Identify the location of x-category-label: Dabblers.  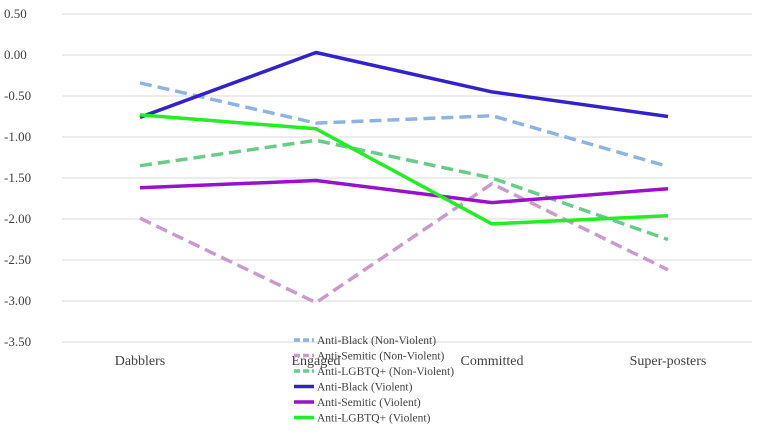
(140, 361).